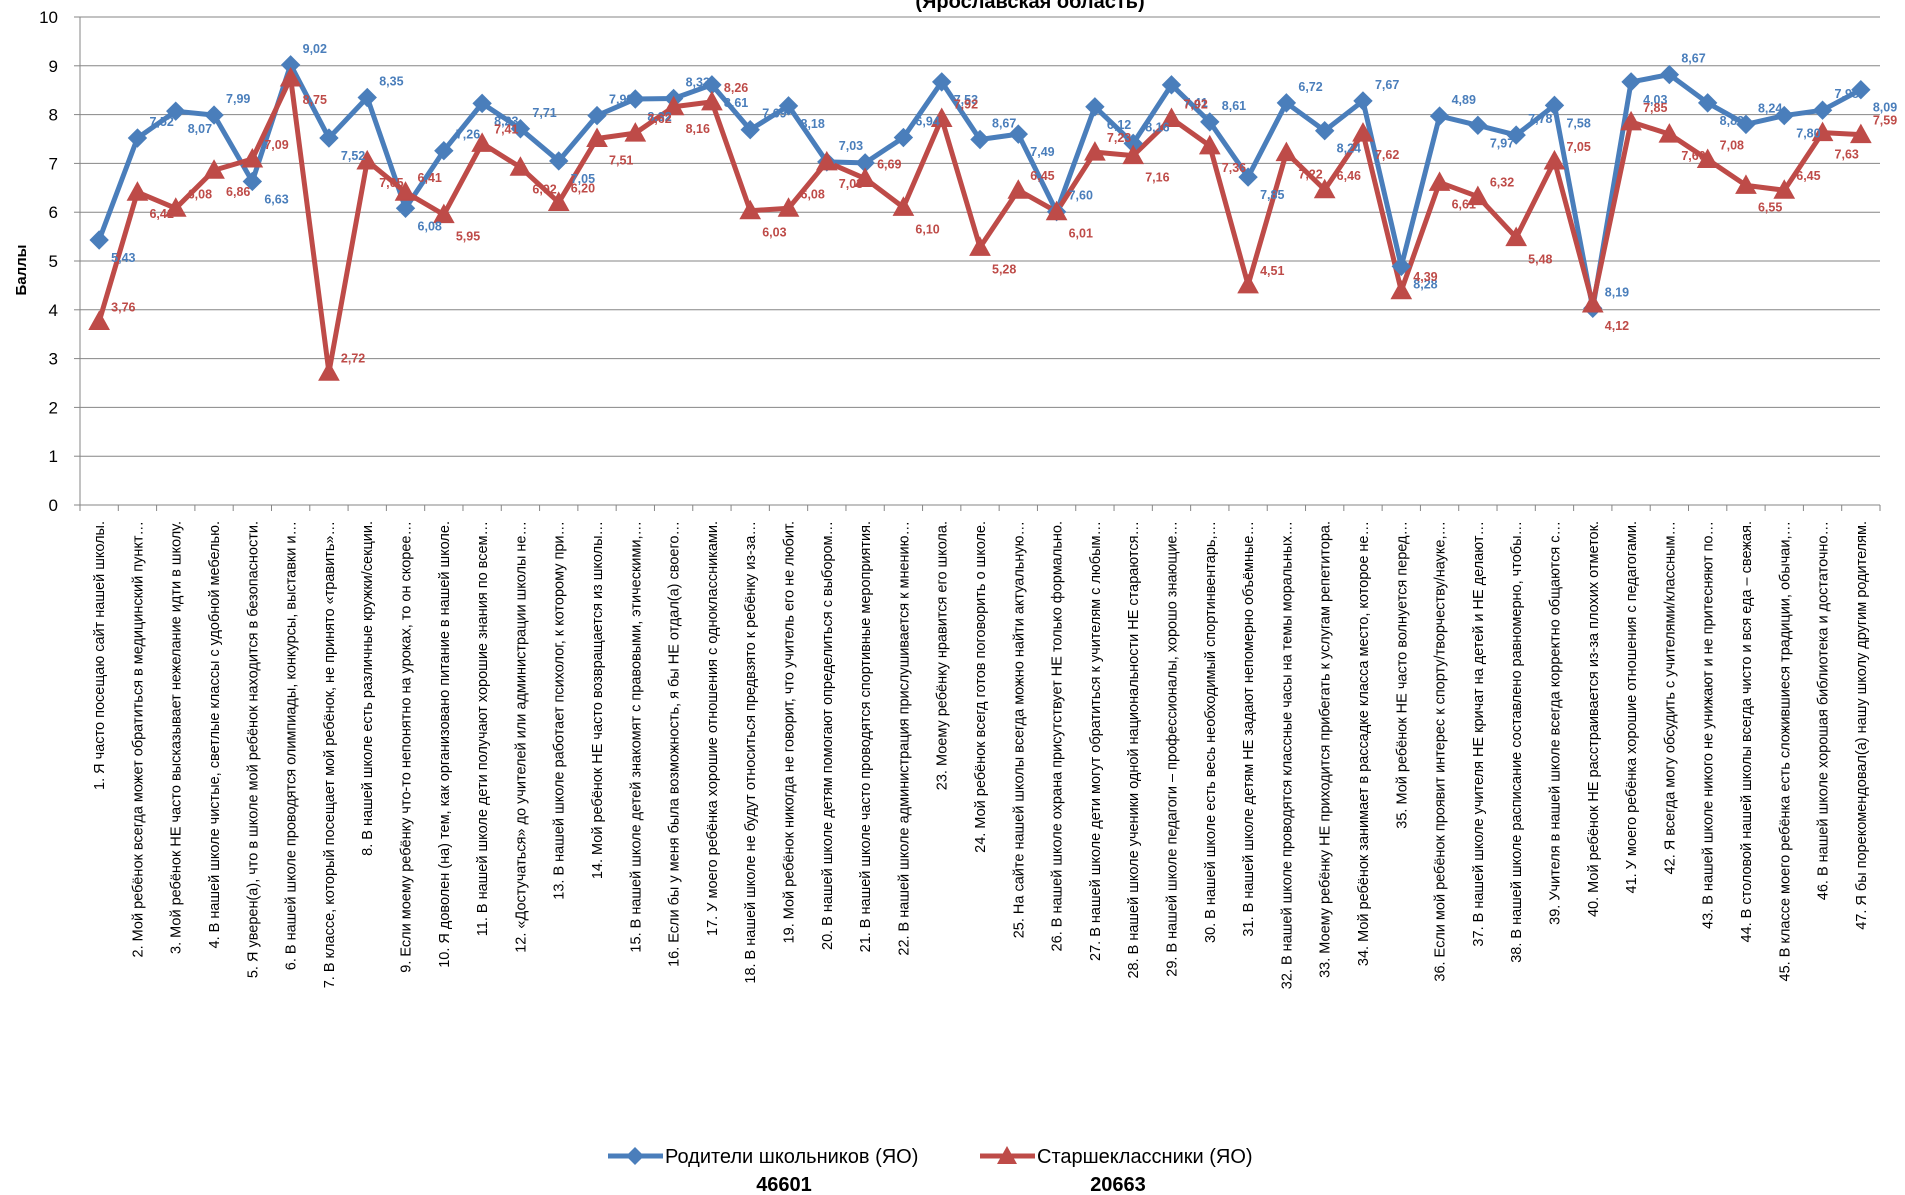 This screenshot has width=1905, height=1195. Describe the element at coordinates (927, 122) in the screenshot. I see `data-label-parents-22: 6,94` at that location.